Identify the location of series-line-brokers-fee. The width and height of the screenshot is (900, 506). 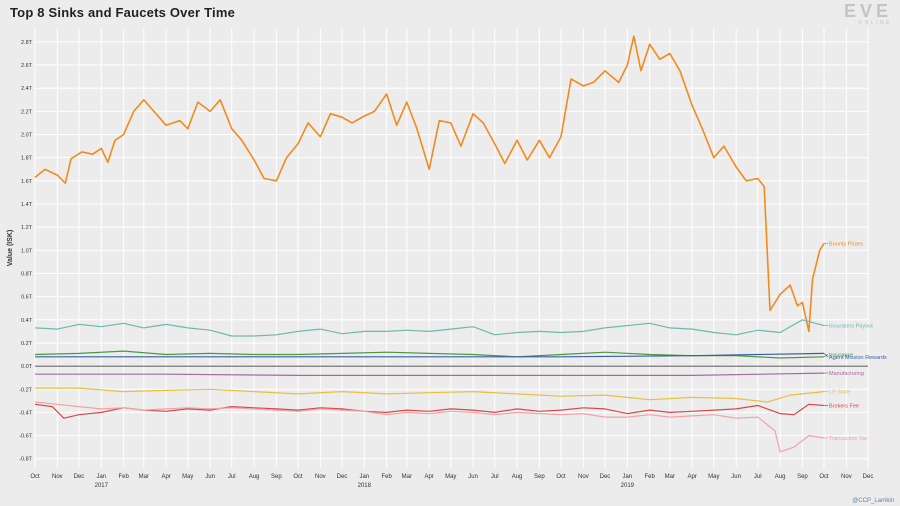
(429, 411).